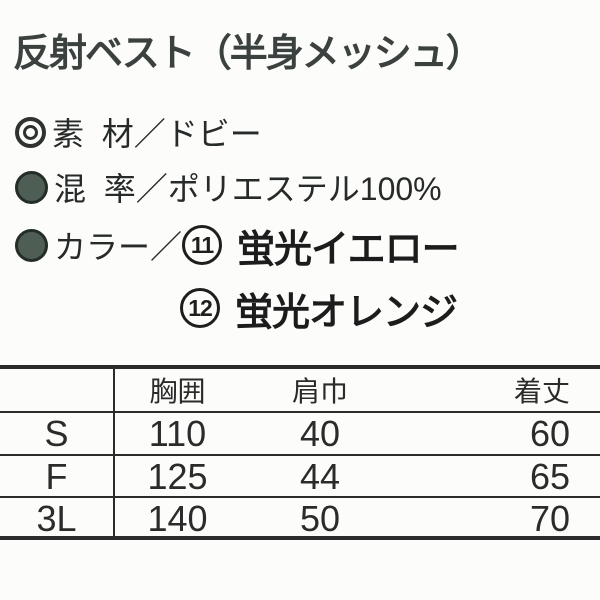 This screenshot has height=600, width=600. What do you see at coordinates (319, 391) in the screenshot?
I see `header-shoulder-cell: 肩巾` at bounding box center [319, 391].